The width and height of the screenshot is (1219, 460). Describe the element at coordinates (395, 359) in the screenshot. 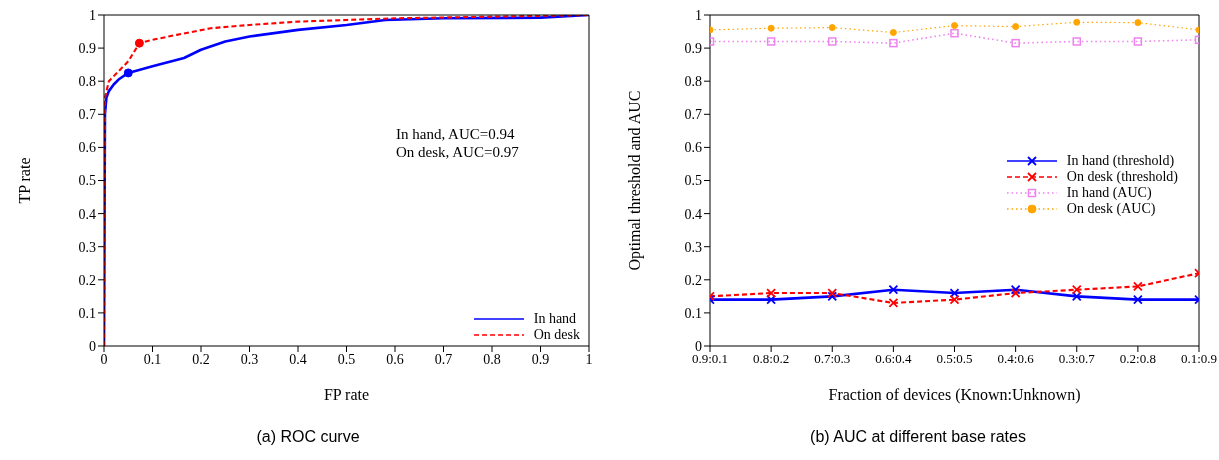

I see `x-tick-label: 0.6` at that location.